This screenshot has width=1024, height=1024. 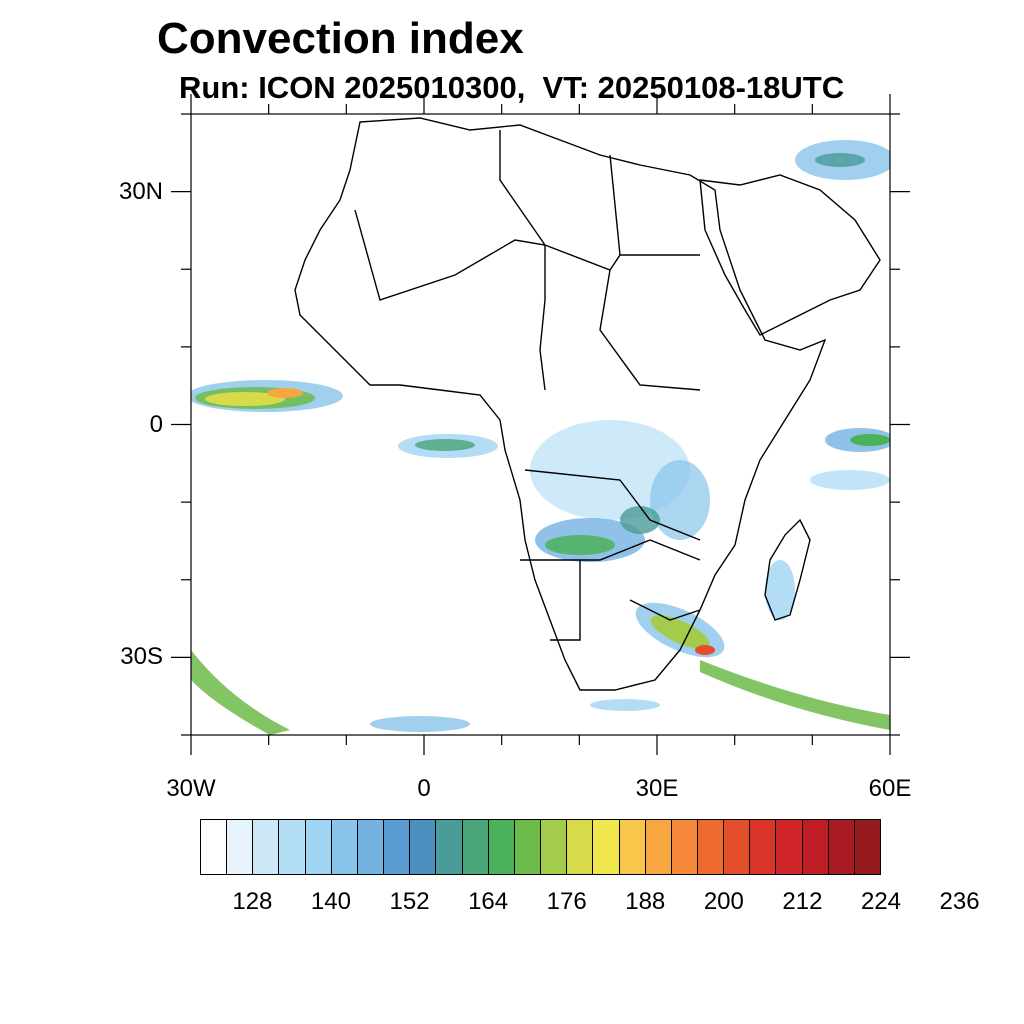 I want to click on lat-tick-label: 30N, so click(x=140, y=191).